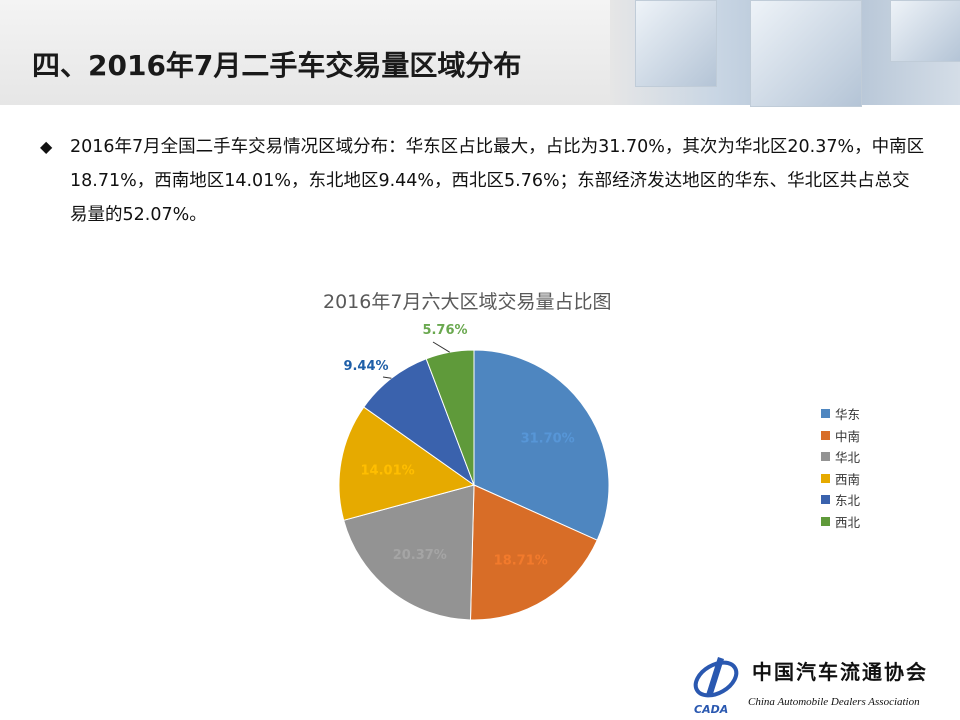 The width and height of the screenshot is (960, 720). What do you see at coordinates (848, 522) in the screenshot?
I see `legend-label: 西北` at bounding box center [848, 522].